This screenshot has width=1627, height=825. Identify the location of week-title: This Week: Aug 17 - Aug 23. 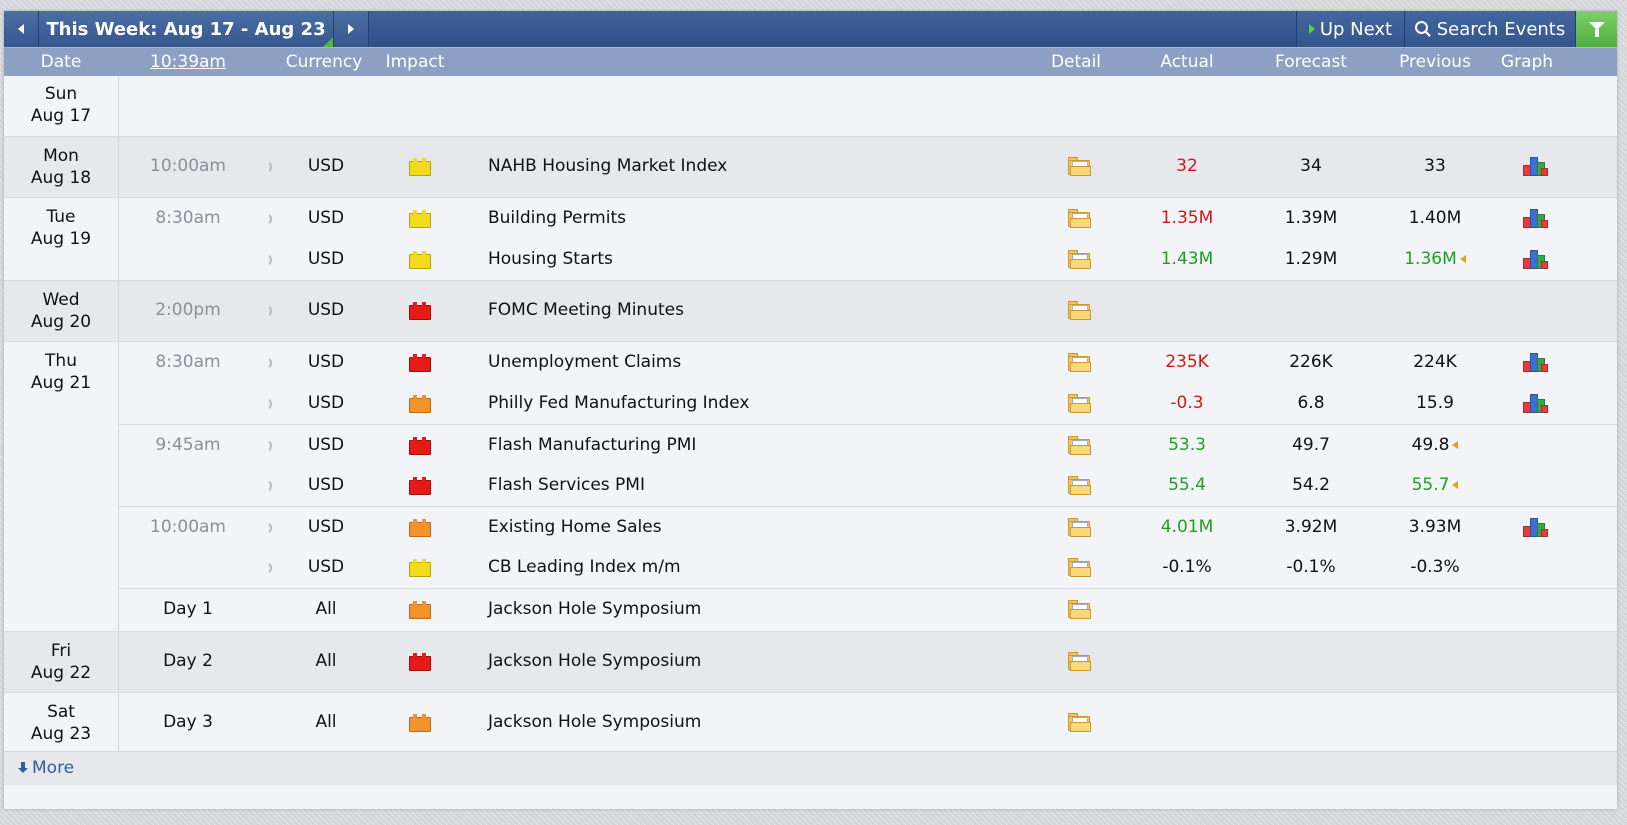
(186, 29).